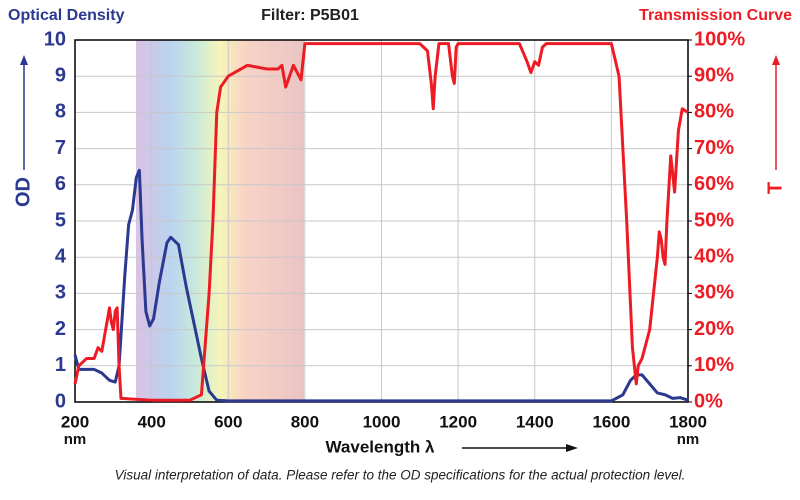  Describe the element at coordinates (60, 184) in the screenshot. I see `y-tick-label: 6` at that location.